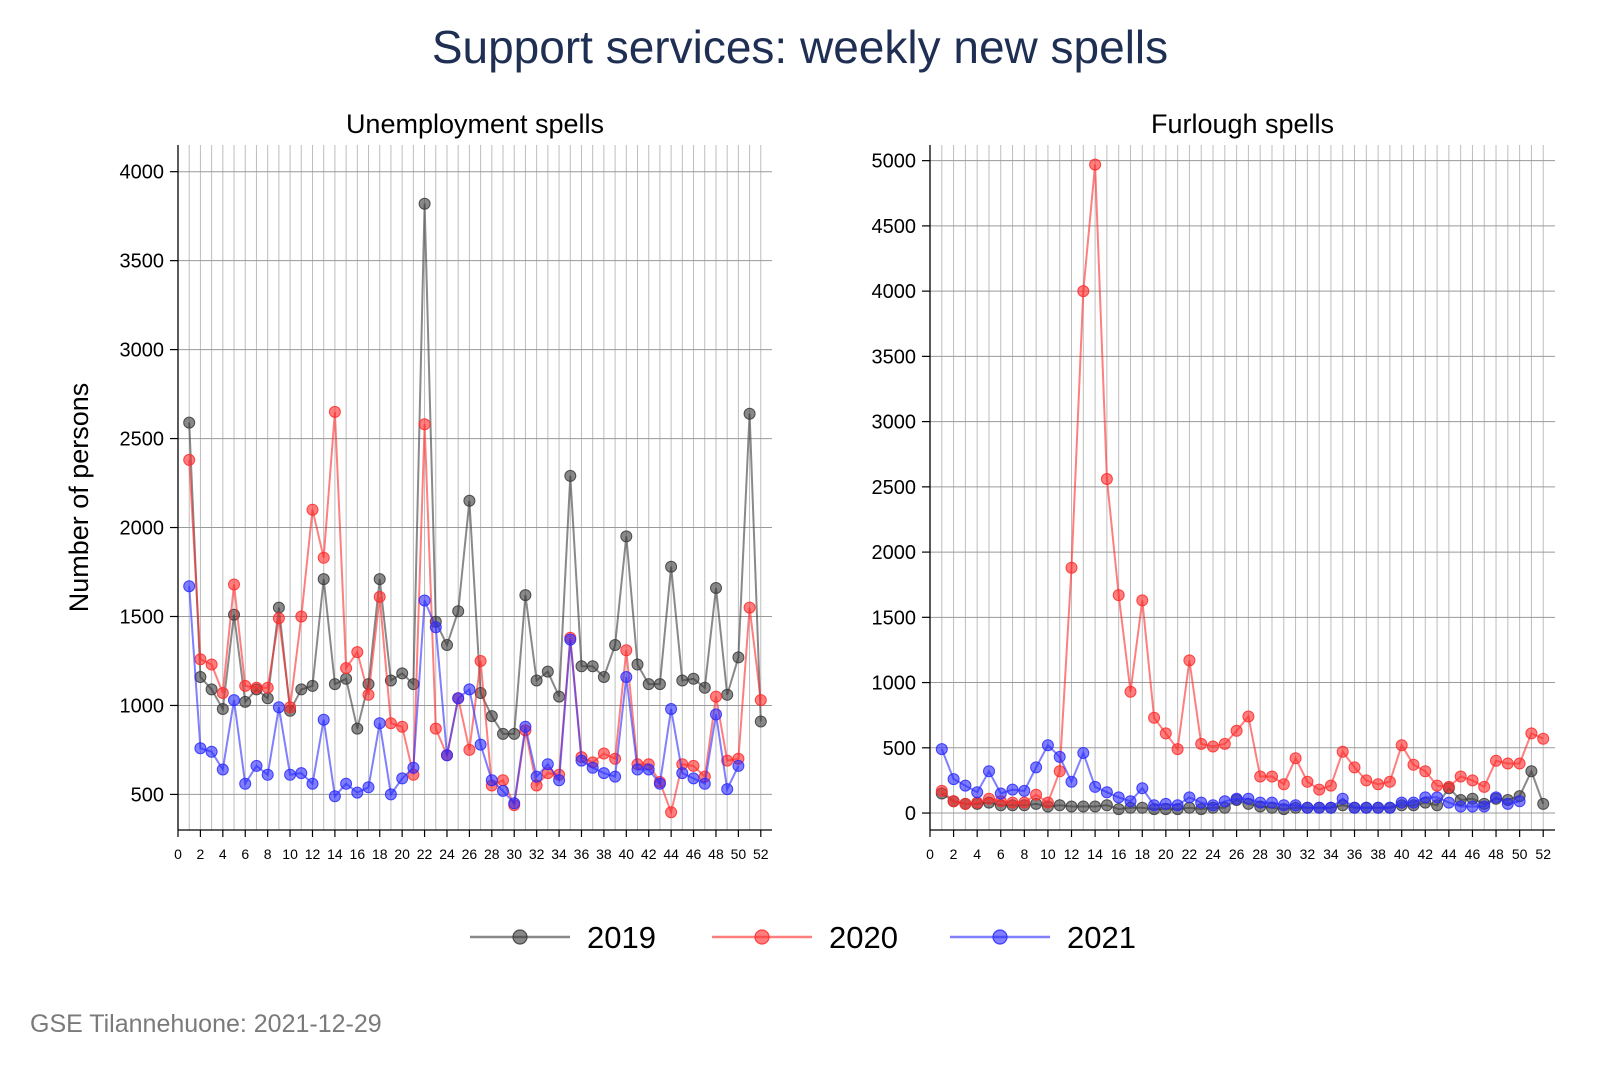 This screenshot has height=1067, width=1600. I want to click on x-tick-label: 26, so click(470, 854).